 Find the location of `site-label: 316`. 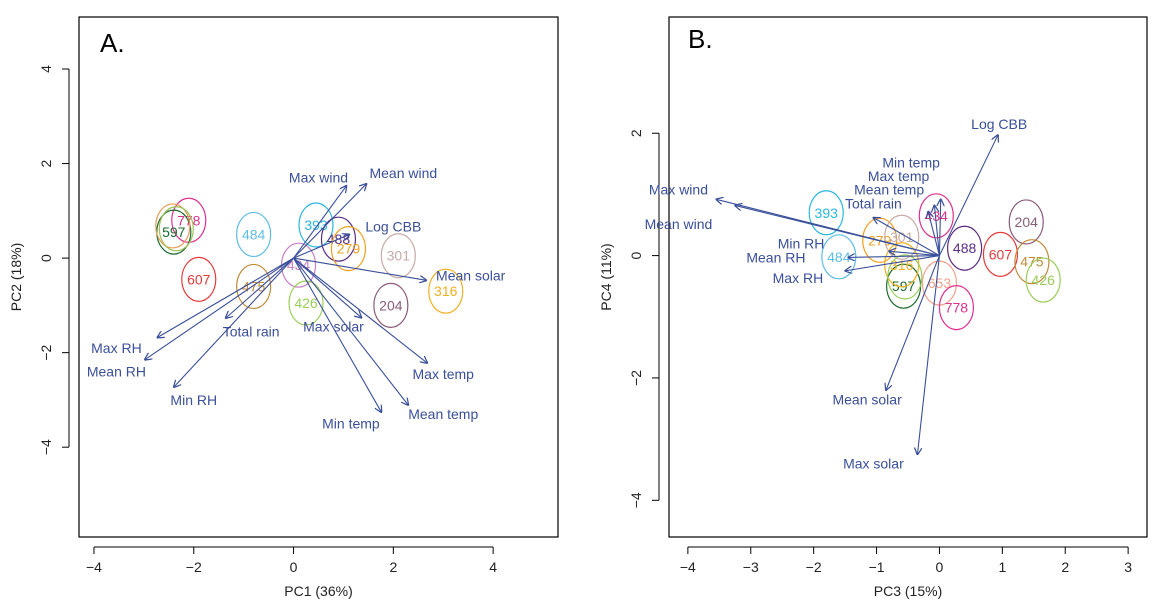

site-label: 316 is located at coordinates (446, 291).